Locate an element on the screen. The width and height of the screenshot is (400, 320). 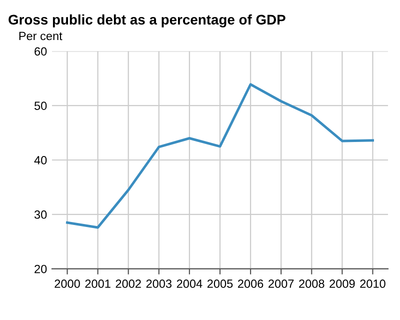
chart-title: Gross public debt as a percentage of GDP is located at coordinates (147, 21).